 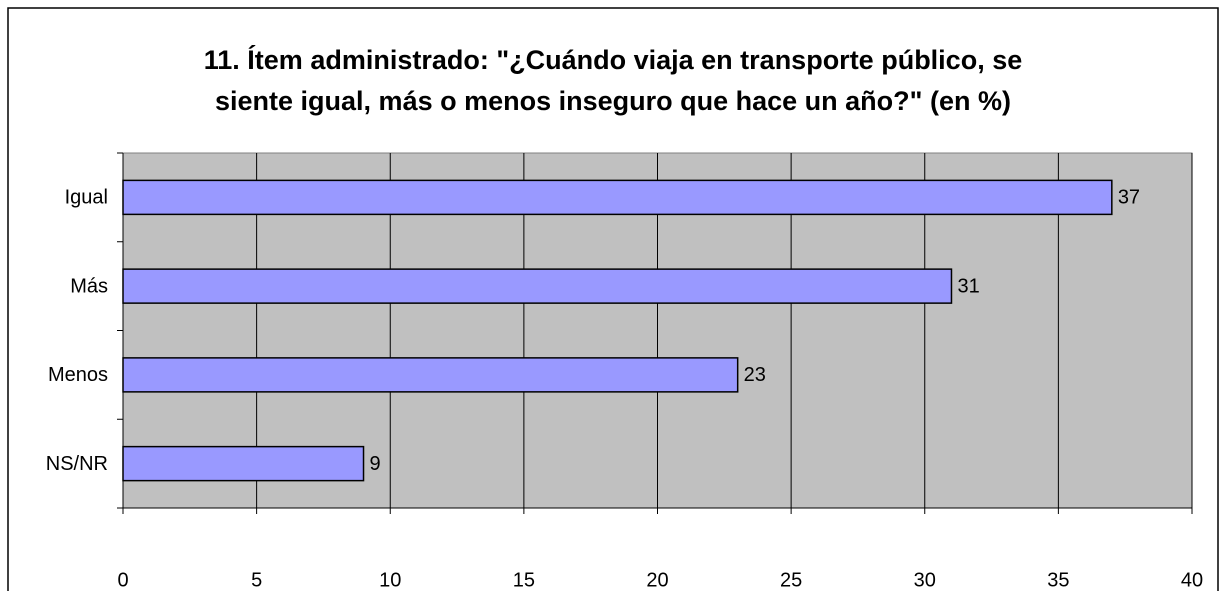 I want to click on x-tick-label: 40, so click(x=1192, y=580).